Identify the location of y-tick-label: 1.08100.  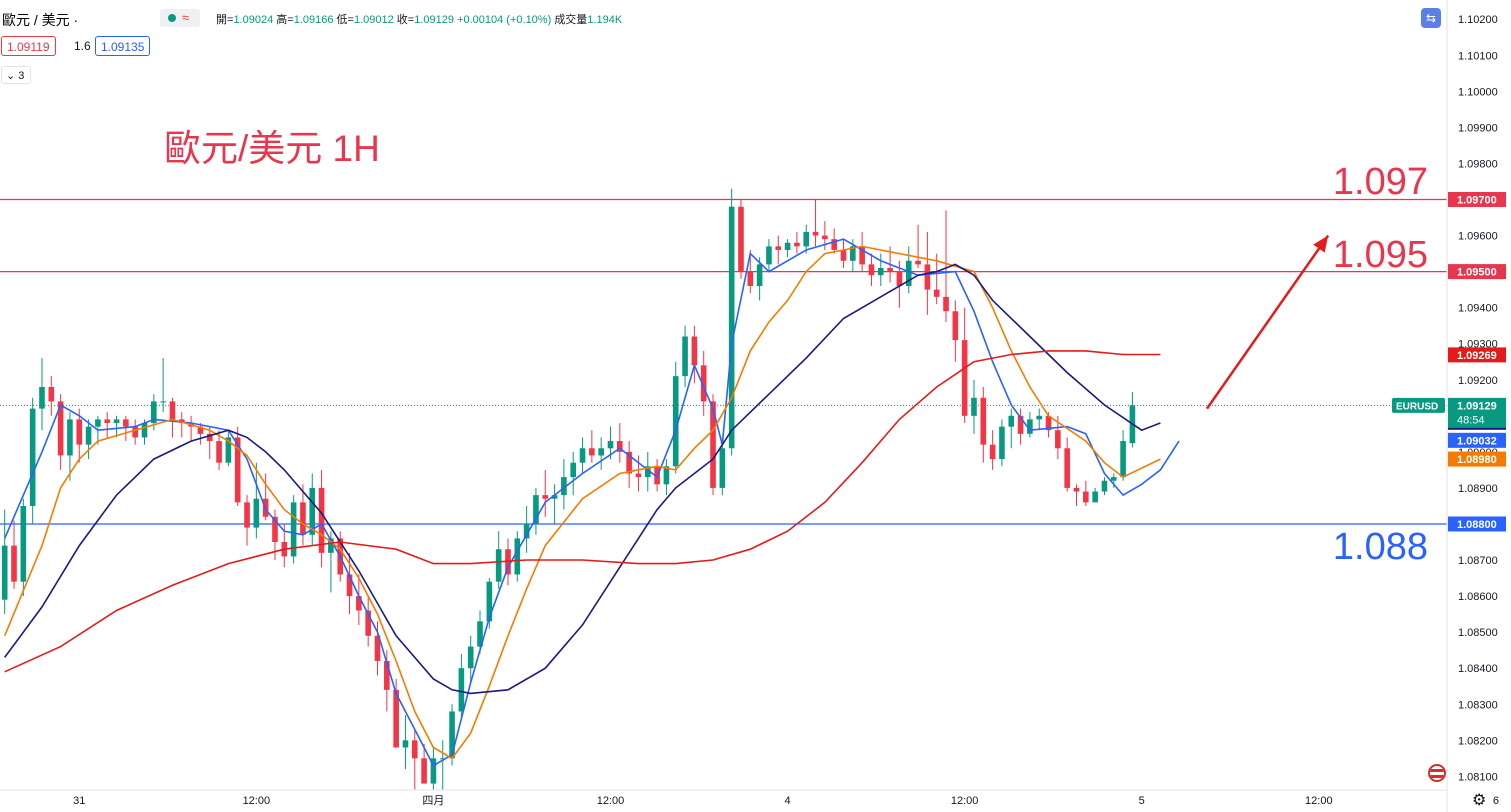
(1478, 777).